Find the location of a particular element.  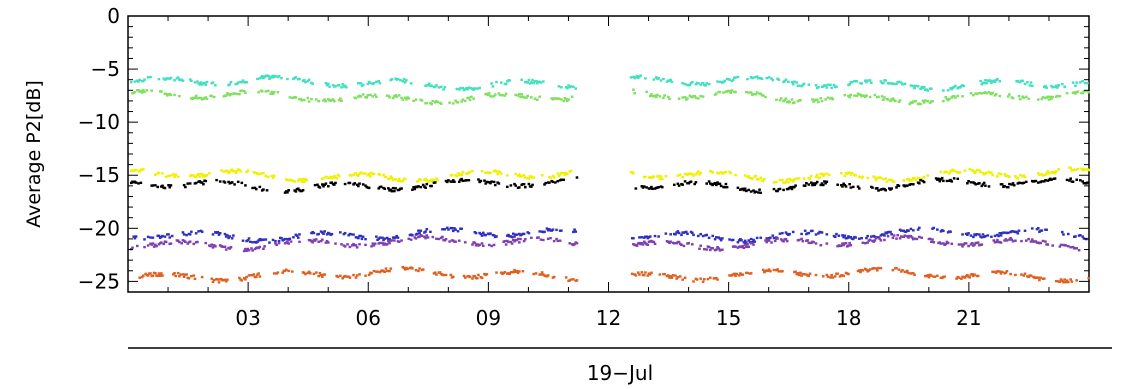

y-tick-label: 0 is located at coordinates (113, 16).